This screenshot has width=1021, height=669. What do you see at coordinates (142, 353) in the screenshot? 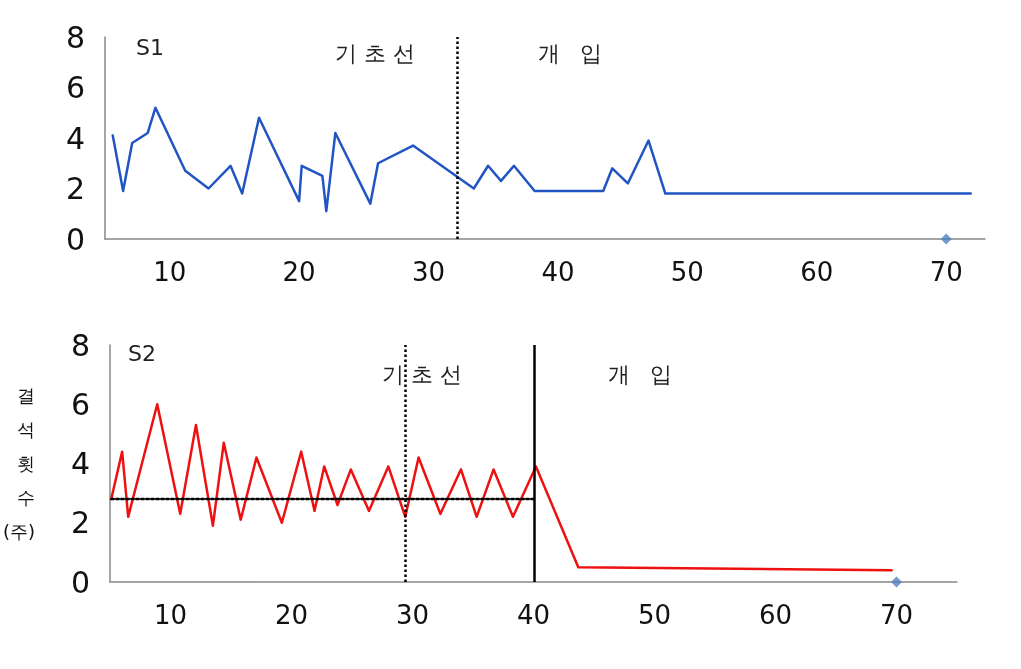
I see `annotation: S2` at bounding box center [142, 353].